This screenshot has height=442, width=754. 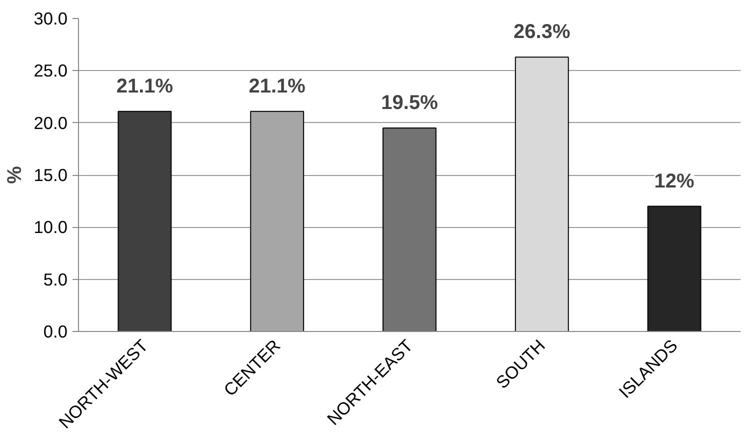 What do you see at coordinates (15, 175) in the screenshot?
I see `y-axis-title: %` at bounding box center [15, 175].